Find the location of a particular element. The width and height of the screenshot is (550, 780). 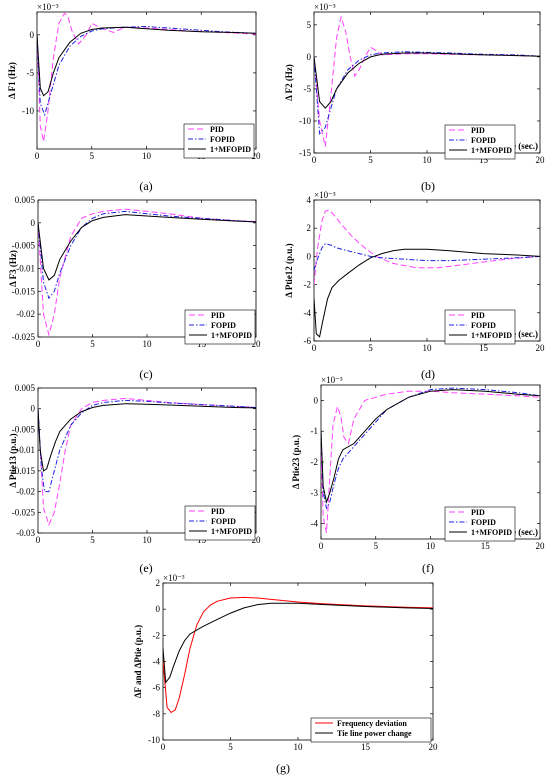

y-tick-label: -3 is located at coordinates (315, 493).